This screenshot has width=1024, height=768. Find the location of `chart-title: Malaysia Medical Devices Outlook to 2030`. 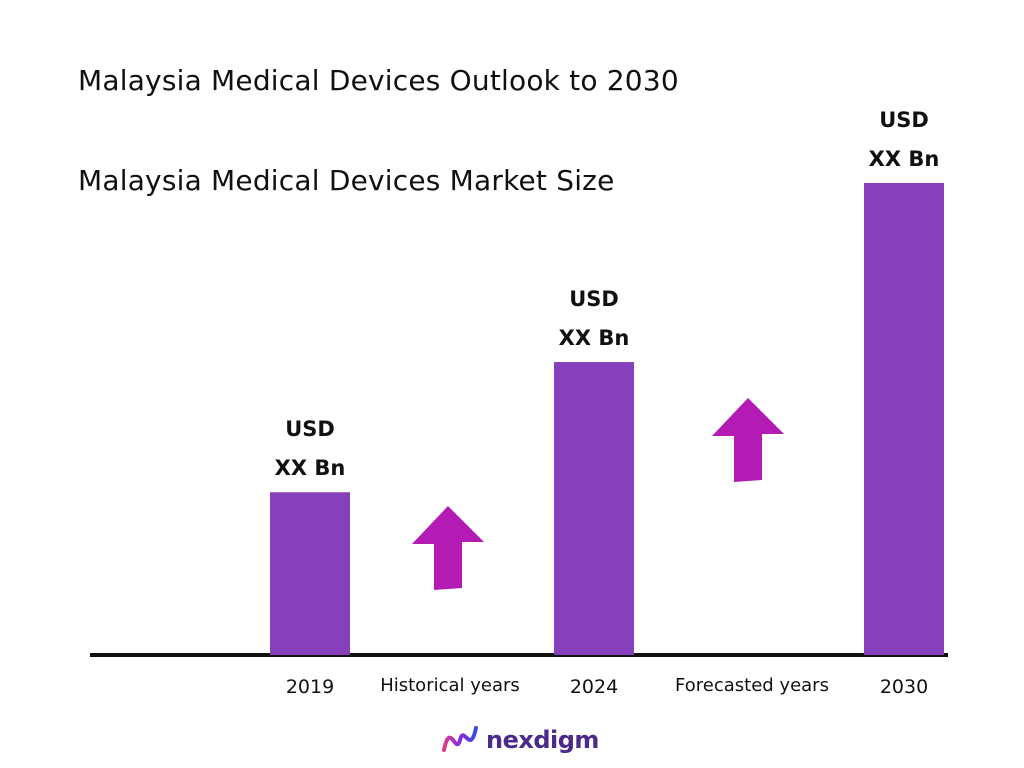

chart-title: Malaysia Medical Devices Outlook to 2030 is located at coordinates (378, 80).